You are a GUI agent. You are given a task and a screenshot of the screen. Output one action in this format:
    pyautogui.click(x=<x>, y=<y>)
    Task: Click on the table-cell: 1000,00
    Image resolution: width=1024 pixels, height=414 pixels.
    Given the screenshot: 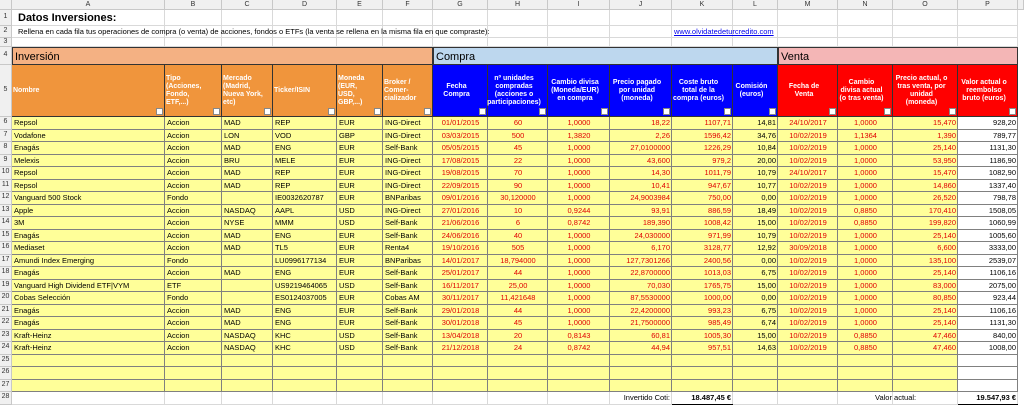 What is the action you would take?
    pyautogui.click(x=717, y=297)
    